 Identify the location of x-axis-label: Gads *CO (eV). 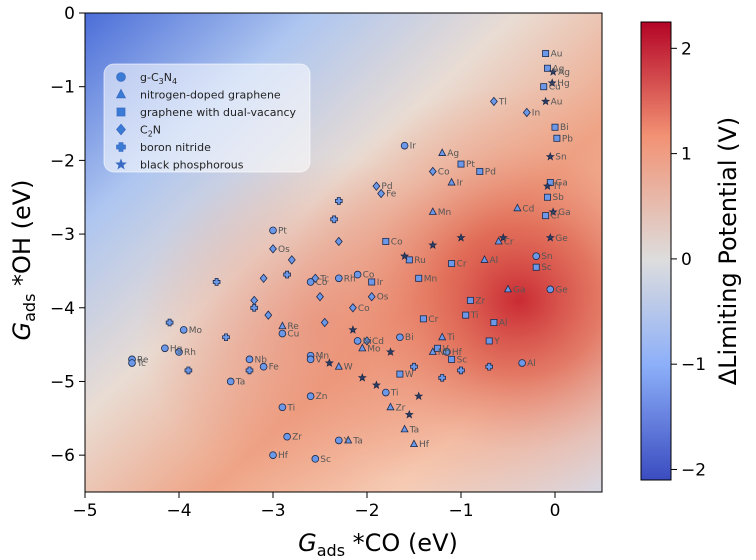
(378, 544).